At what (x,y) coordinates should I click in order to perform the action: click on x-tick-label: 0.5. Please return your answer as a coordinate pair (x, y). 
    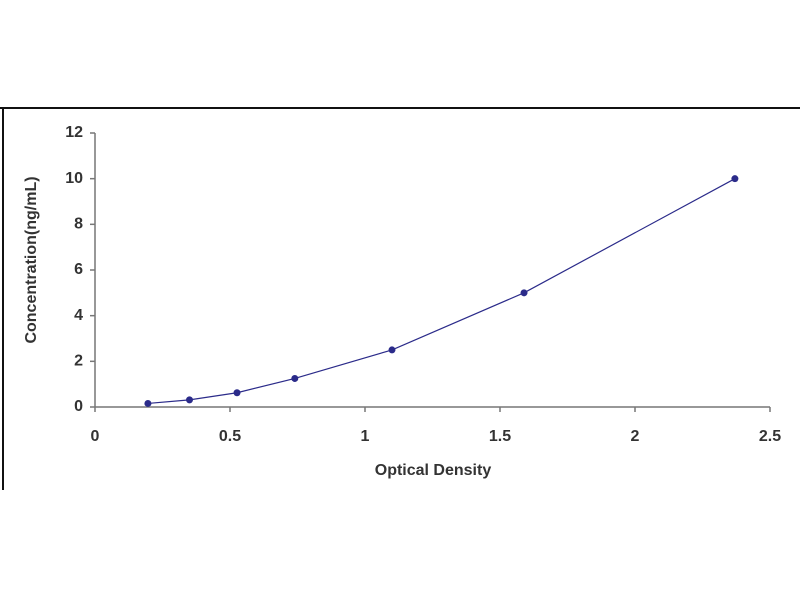
    Looking at the image, I should click on (230, 436).